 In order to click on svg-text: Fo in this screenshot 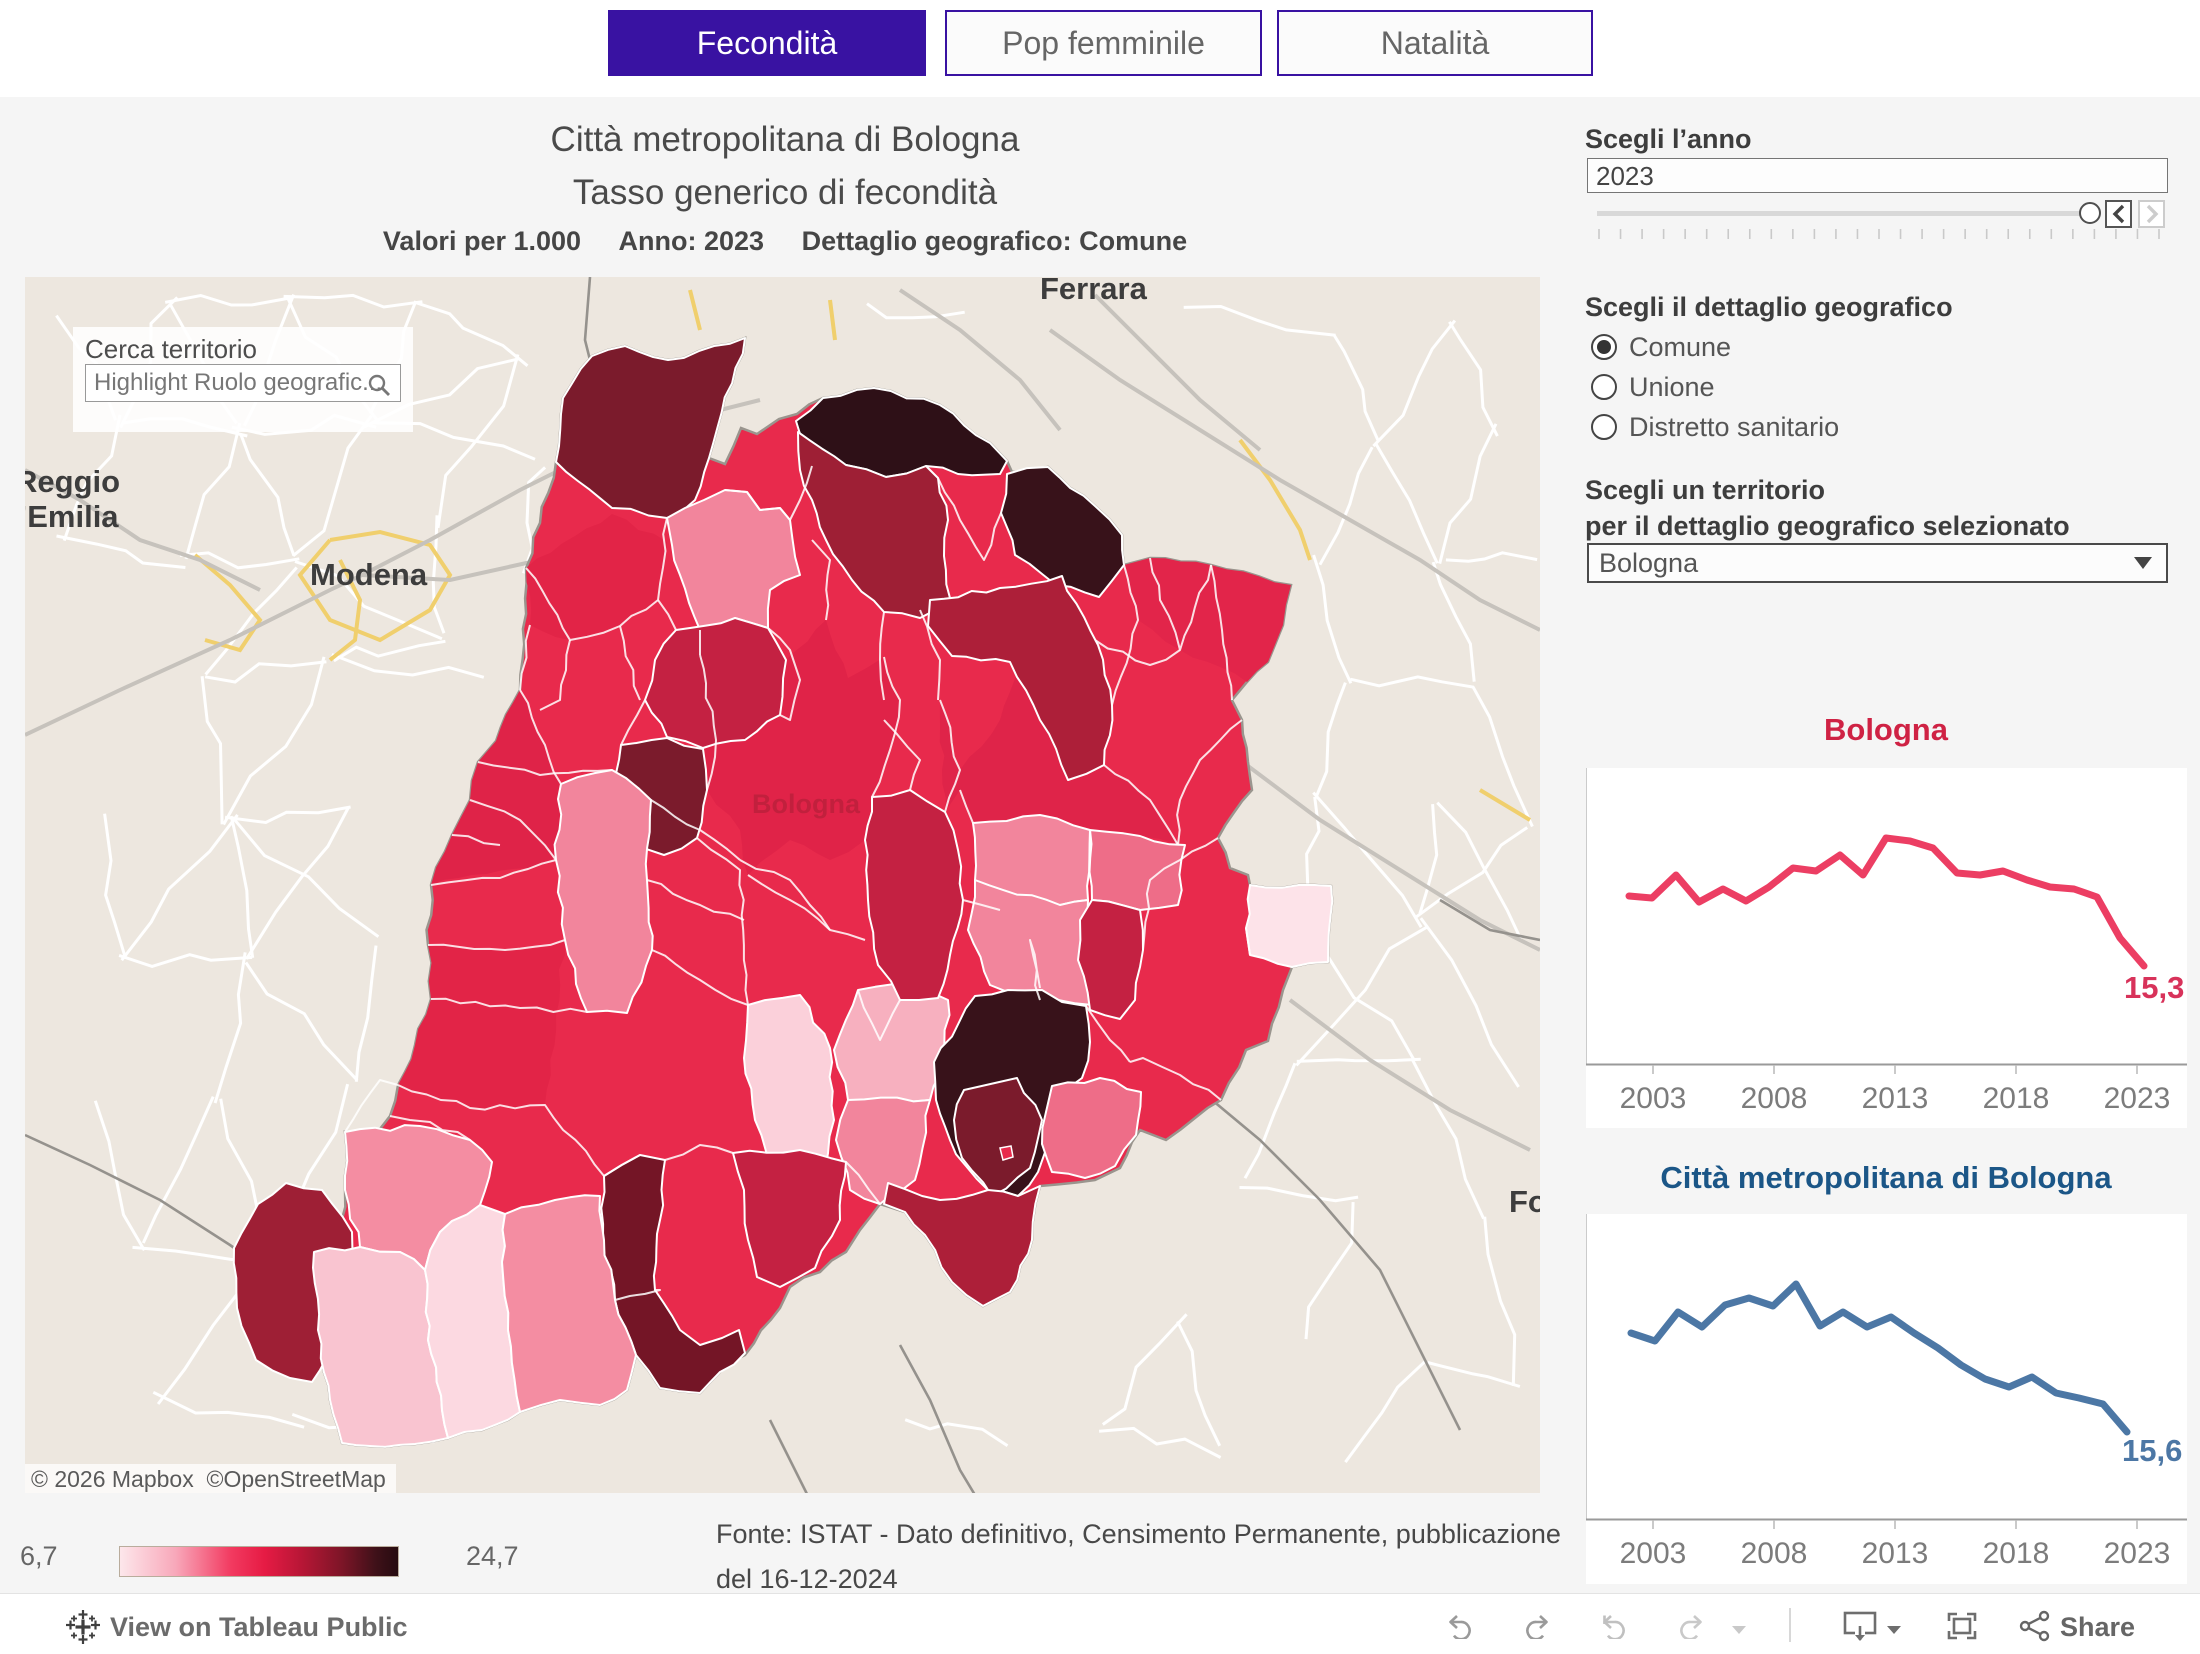, I will do `click(1524, 1201)`.